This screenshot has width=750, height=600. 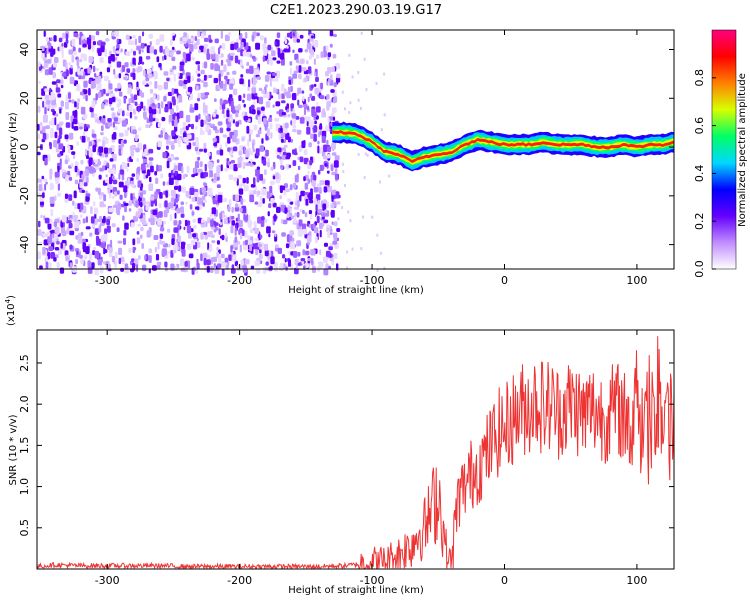 I want to click on x-tick-label: -200, so click(x=239, y=580).